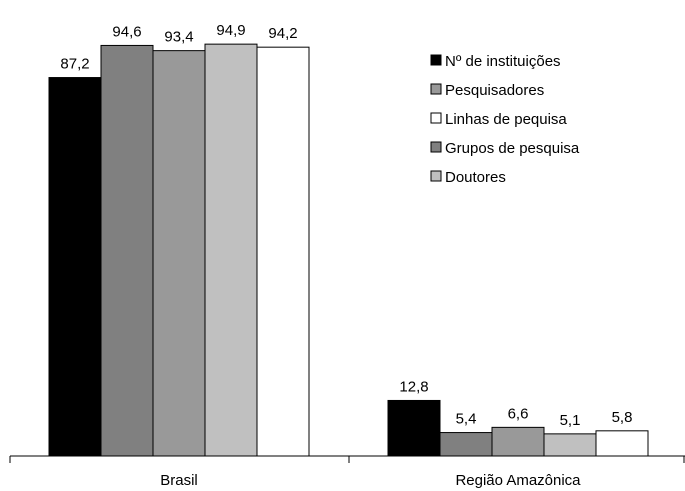 This screenshot has width=685, height=491. Describe the element at coordinates (413, 386) in the screenshot. I see `value-label: 12,8` at that location.